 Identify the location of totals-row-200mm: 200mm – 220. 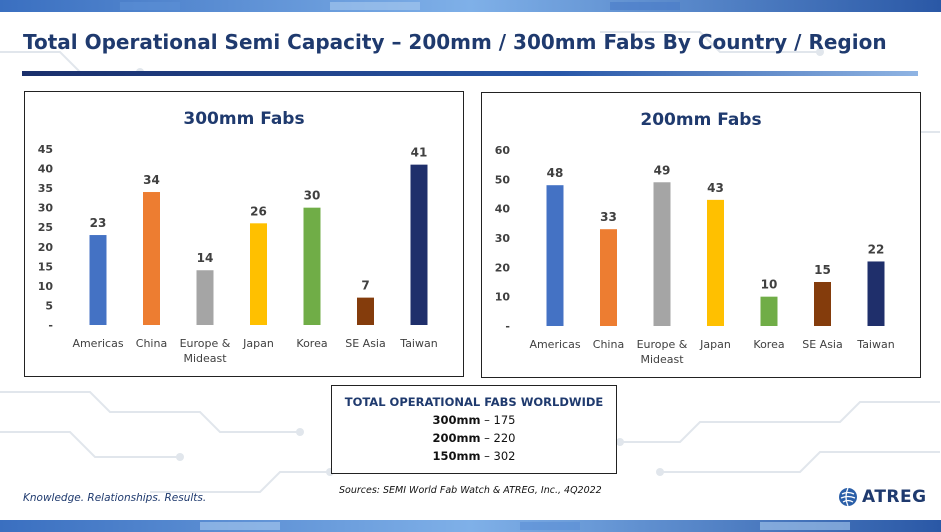
(474, 438).